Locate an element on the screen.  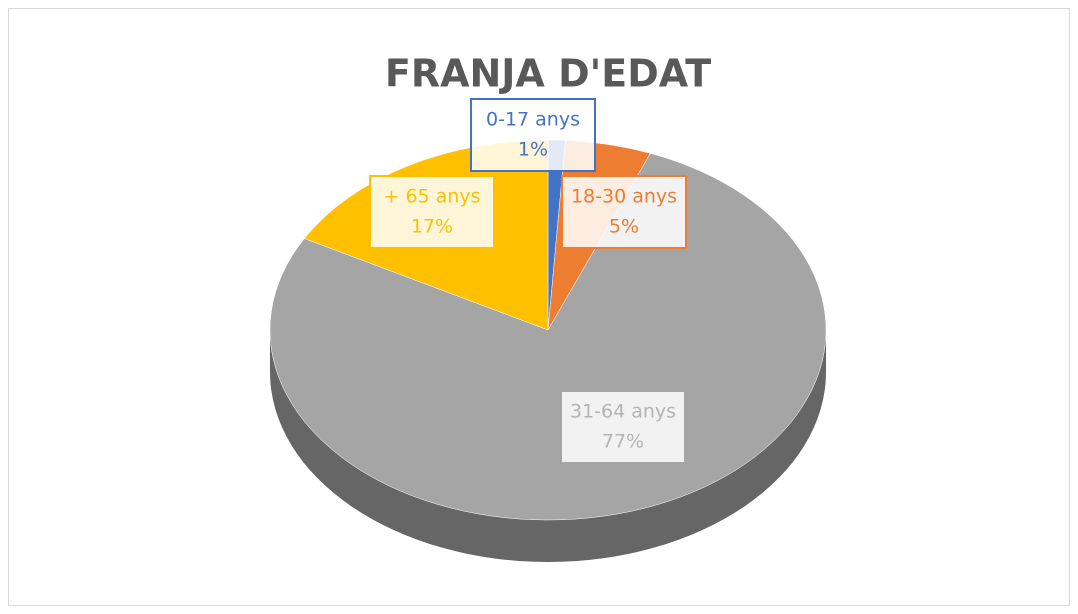
data-label-value: 17% is located at coordinates (432, 227).